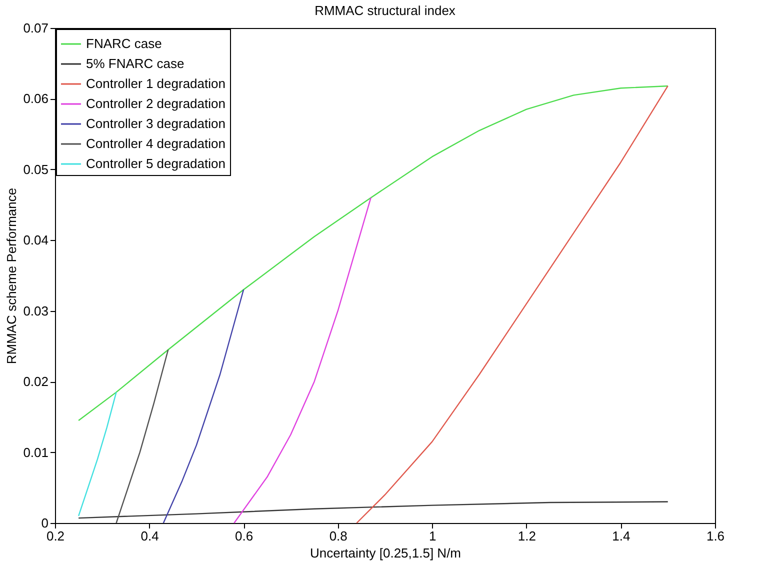 This screenshot has width=771, height=579. I want to click on x-tick-label: 0.4, so click(149, 536).